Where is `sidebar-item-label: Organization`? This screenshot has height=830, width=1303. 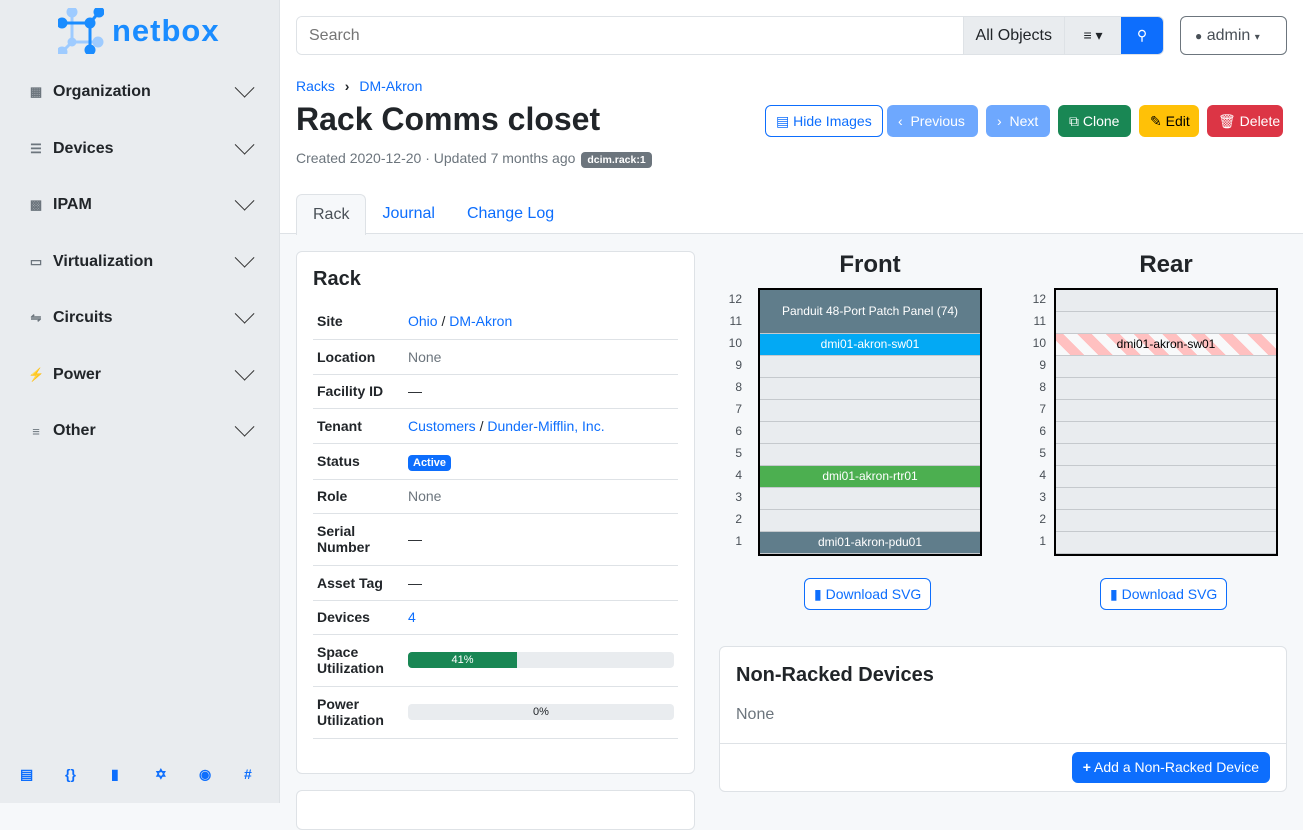 sidebar-item-label: Organization is located at coordinates (102, 91).